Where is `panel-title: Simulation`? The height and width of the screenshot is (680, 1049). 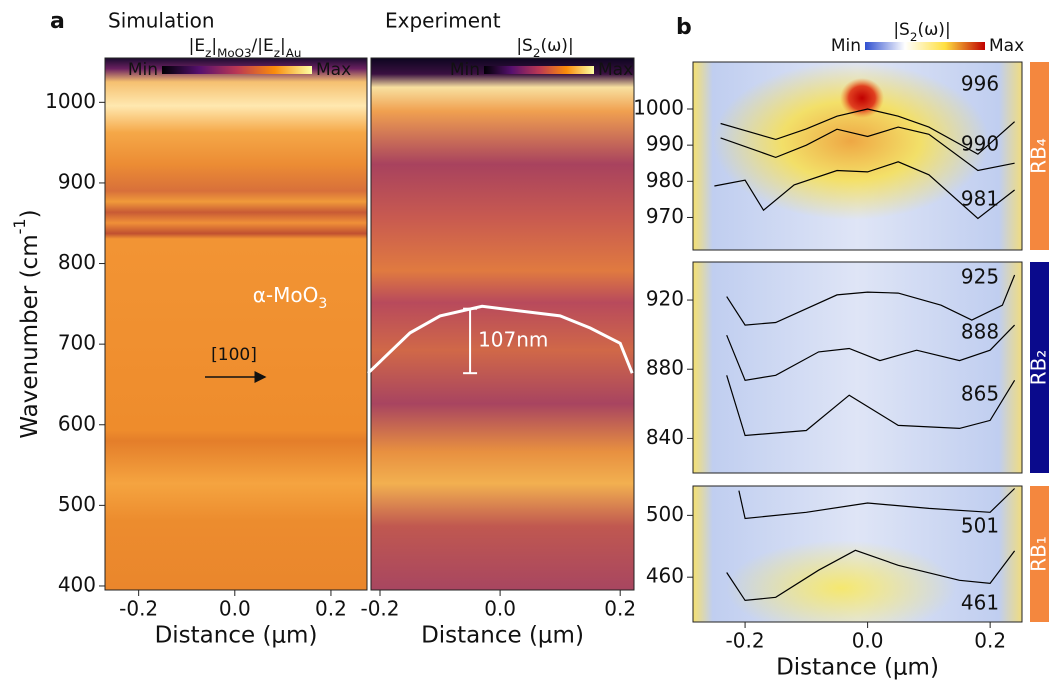
panel-title: Simulation is located at coordinates (161, 21).